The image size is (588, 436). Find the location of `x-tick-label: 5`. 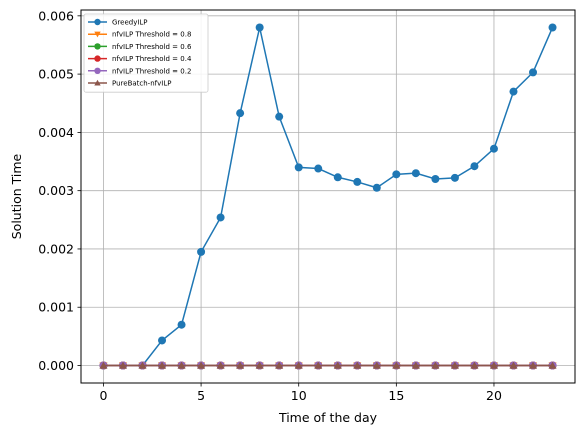

x-tick-label: 5 is located at coordinates (201, 395).